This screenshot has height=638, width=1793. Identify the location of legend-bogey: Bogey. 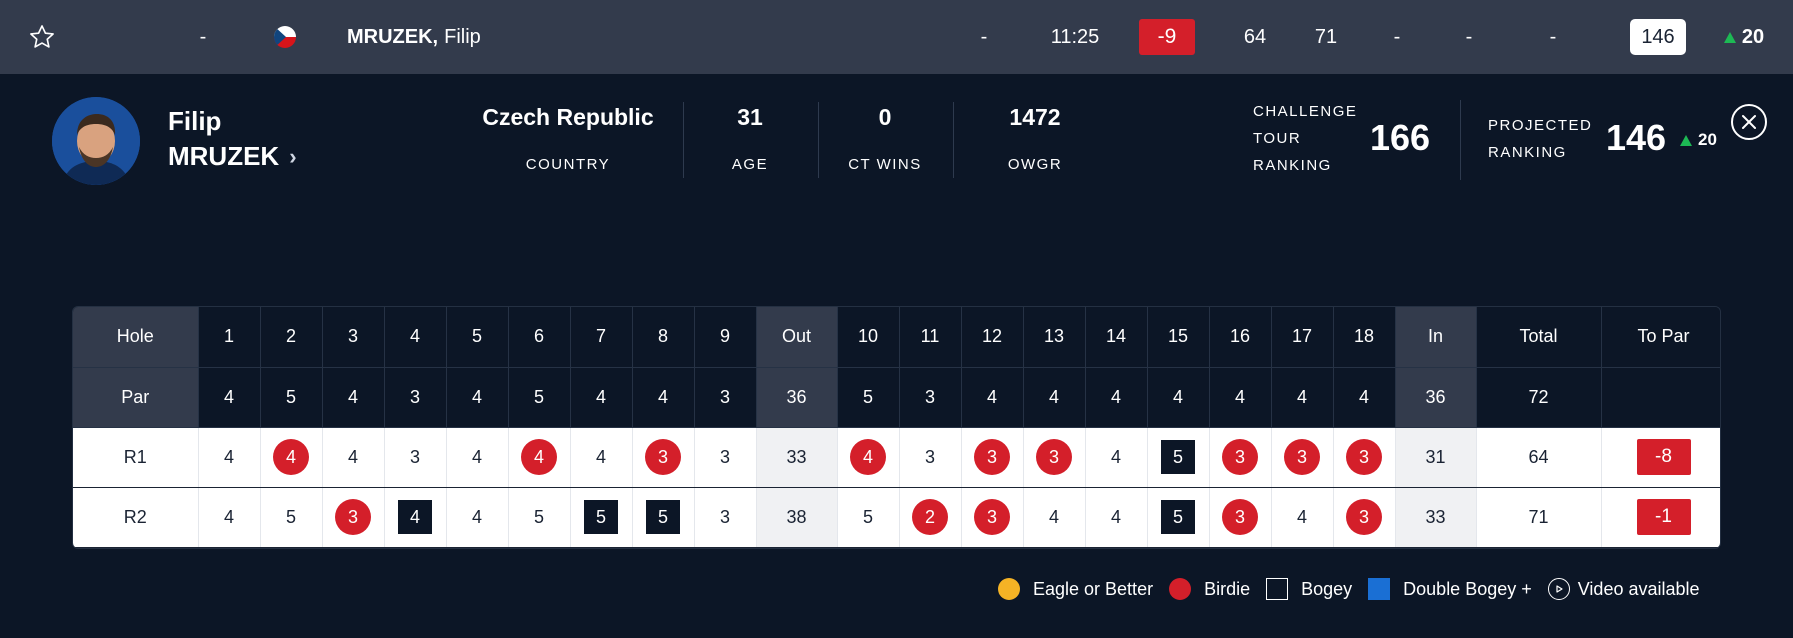
(1309, 589).